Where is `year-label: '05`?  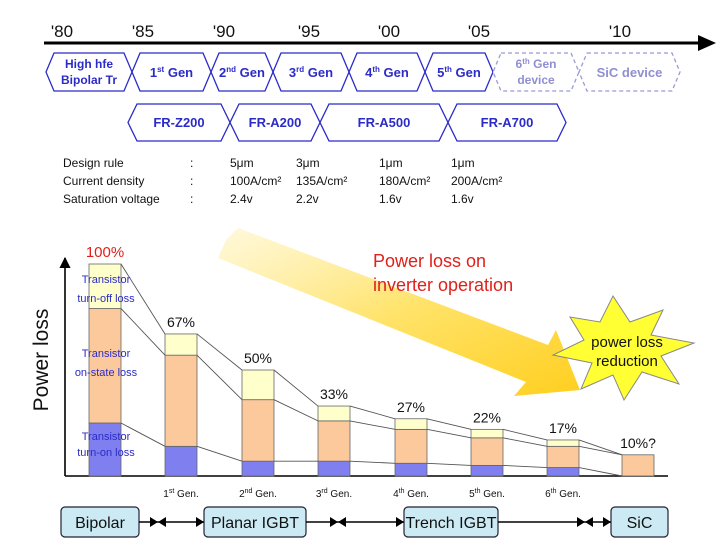
year-label: '05 is located at coordinates (479, 31).